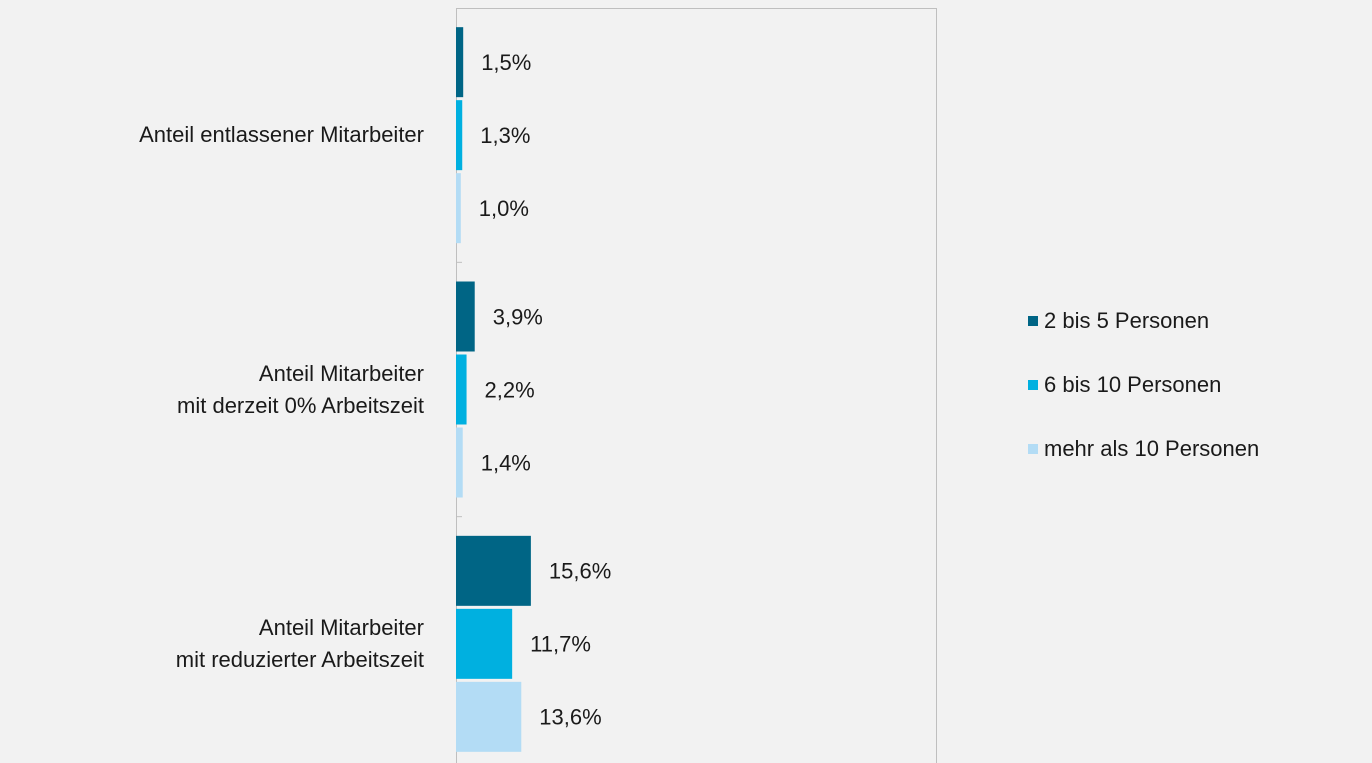  What do you see at coordinates (1151, 448) in the screenshot?
I see `legend-label: mehr als 10 Personen` at bounding box center [1151, 448].